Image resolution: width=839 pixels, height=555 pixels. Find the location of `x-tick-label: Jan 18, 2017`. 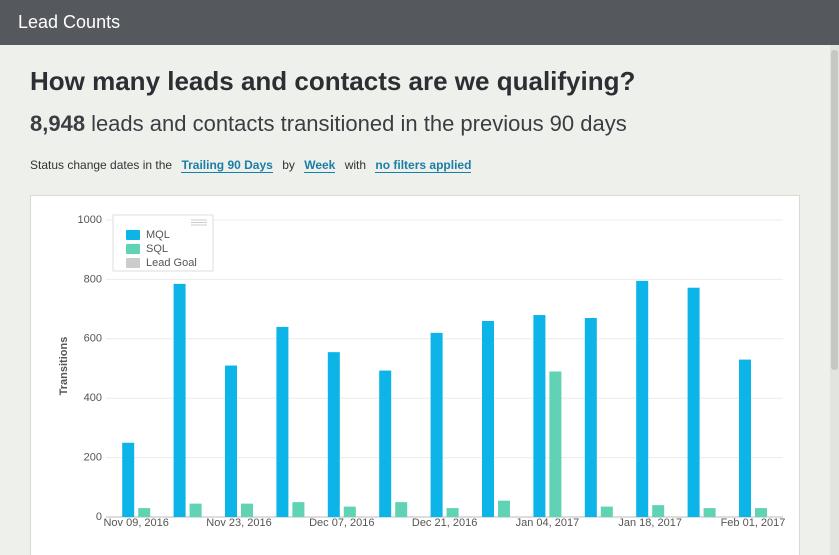

x-tick-label: Jan 18, 2017 is located at coordinates (650, 523).